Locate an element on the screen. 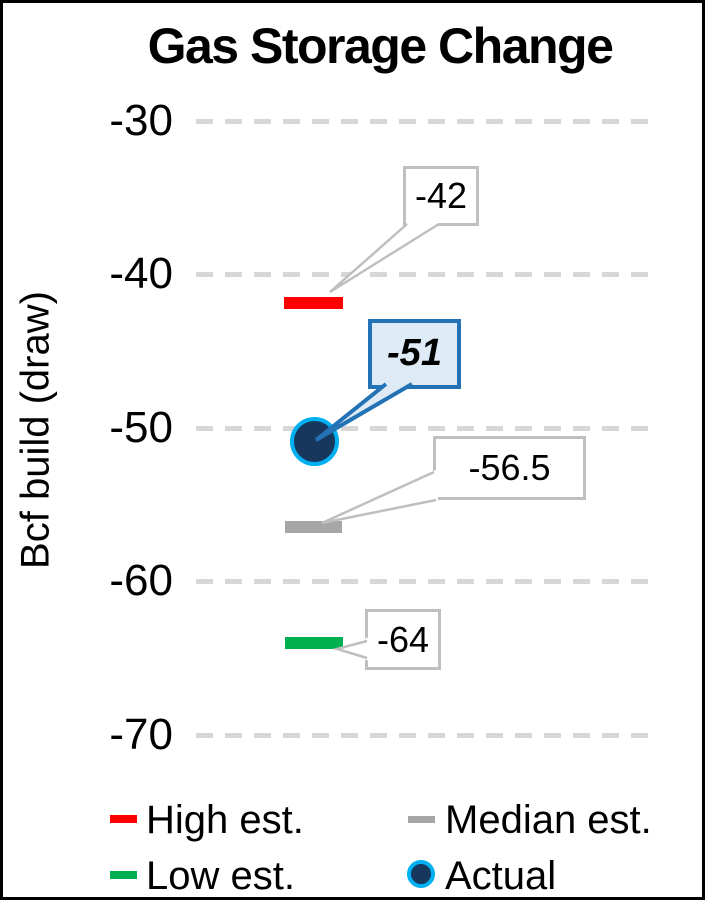  callout-high: -42 is located at coordinates (441, 196).